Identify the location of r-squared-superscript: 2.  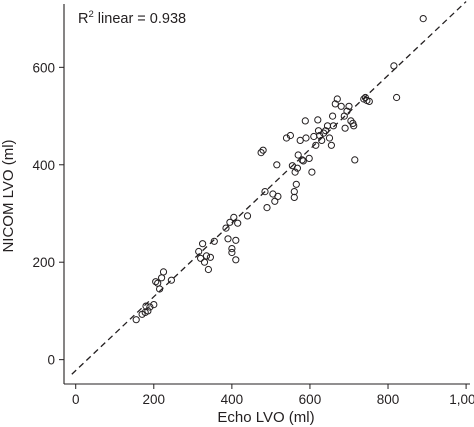
(90, 14).